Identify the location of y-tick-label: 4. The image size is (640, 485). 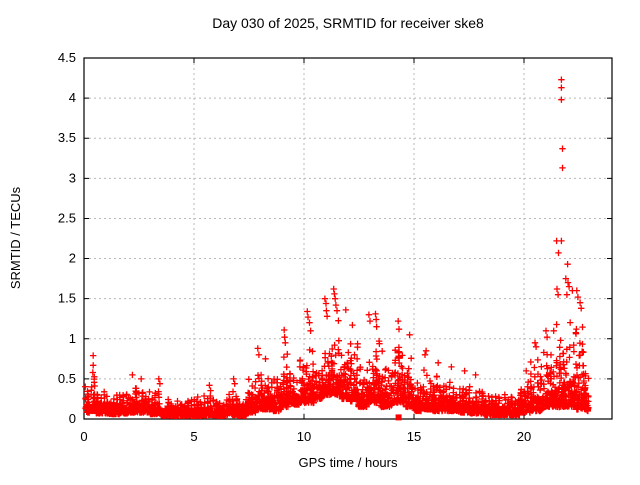
(72, 97).